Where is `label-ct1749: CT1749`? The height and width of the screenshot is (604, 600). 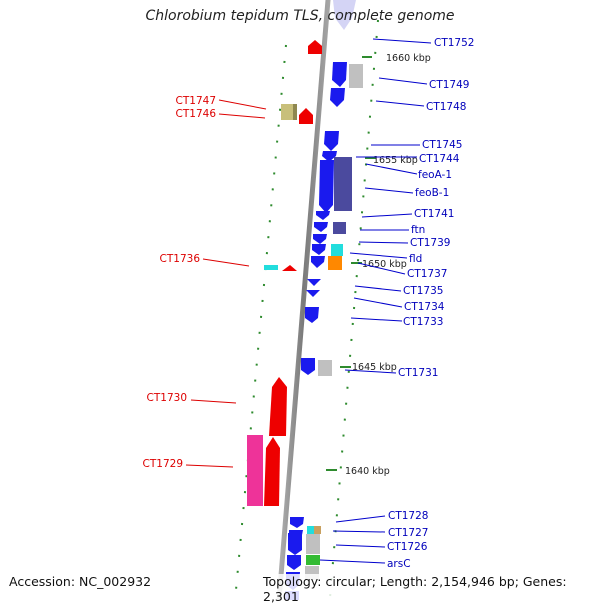 label-ct1749: CT1749 is located at coordinates (449, 85).